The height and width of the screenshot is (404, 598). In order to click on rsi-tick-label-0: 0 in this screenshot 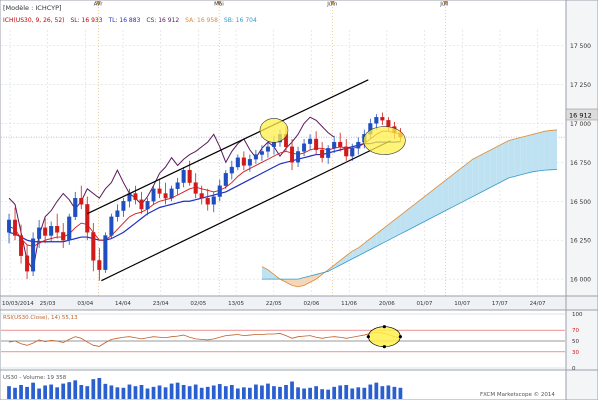, I will do `click(574, 369)`.